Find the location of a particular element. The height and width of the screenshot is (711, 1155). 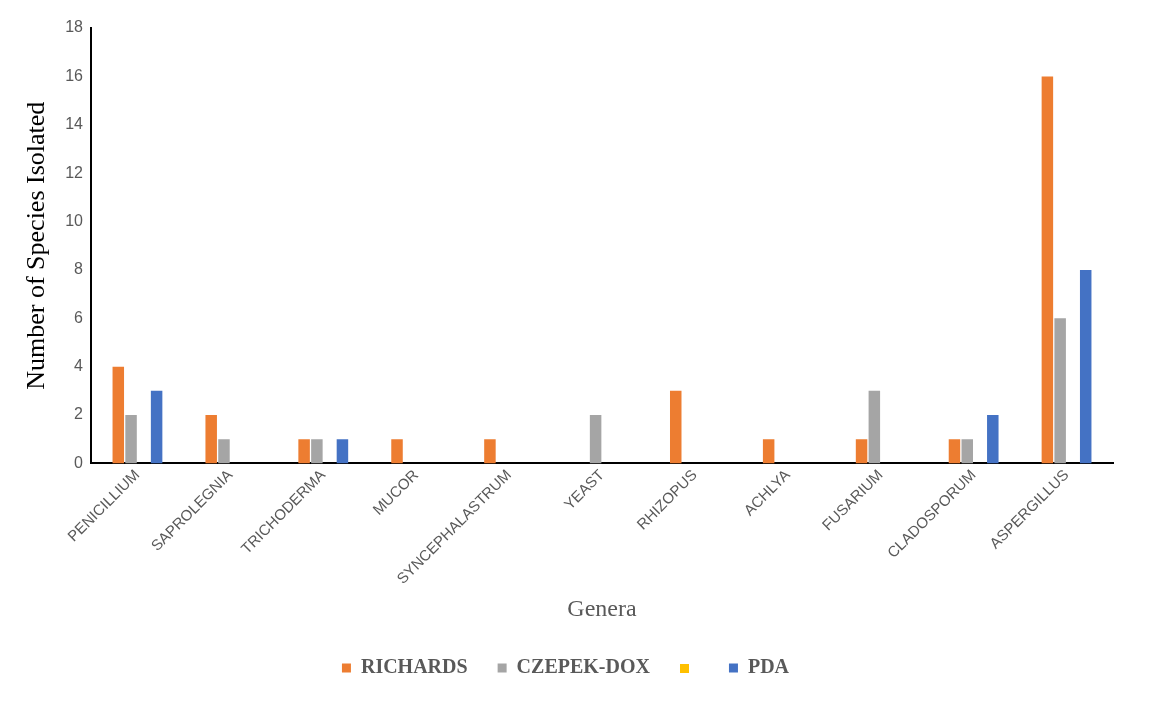

y-tick-label: 8 is located at coordinates (79, 269).